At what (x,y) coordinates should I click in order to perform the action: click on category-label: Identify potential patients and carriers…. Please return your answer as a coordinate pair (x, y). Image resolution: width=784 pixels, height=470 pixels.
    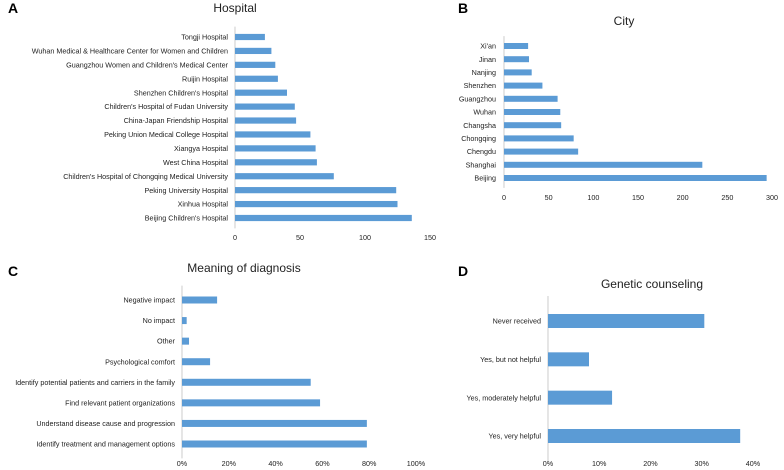
    Looking at the image, I should click on (95, 382).